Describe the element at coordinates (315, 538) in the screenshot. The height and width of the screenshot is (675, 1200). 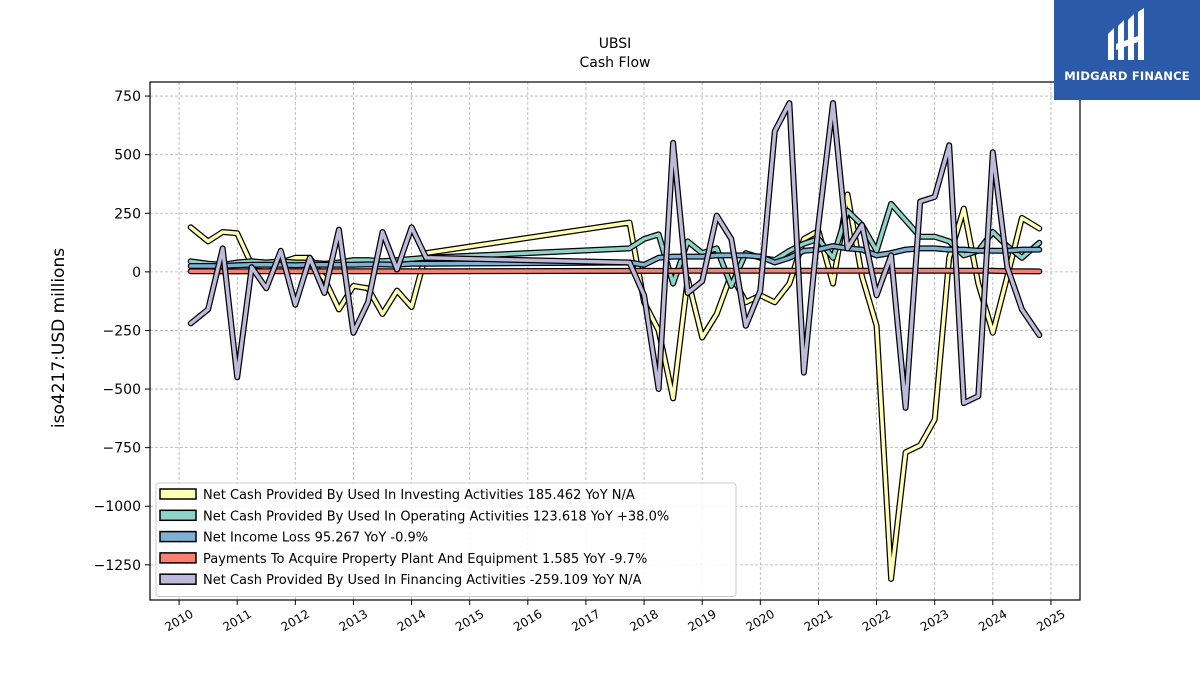
I see `legend-entry: Net Income Loss 95.267 YoY -0.9%` at that location.